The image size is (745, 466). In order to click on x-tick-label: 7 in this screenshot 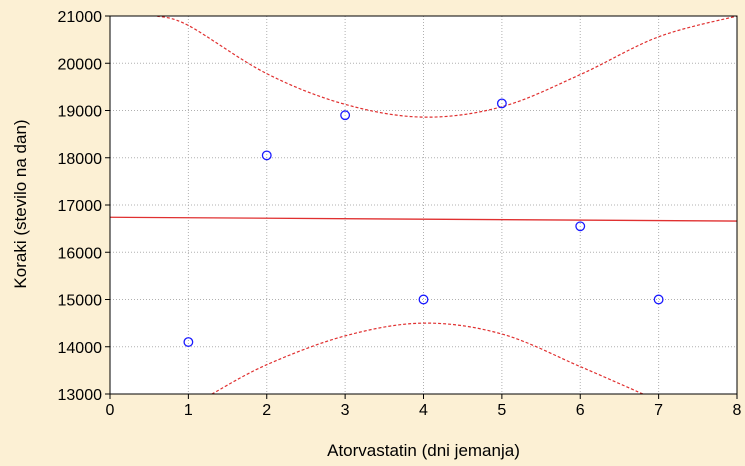, I will do `click(658, 410)`.